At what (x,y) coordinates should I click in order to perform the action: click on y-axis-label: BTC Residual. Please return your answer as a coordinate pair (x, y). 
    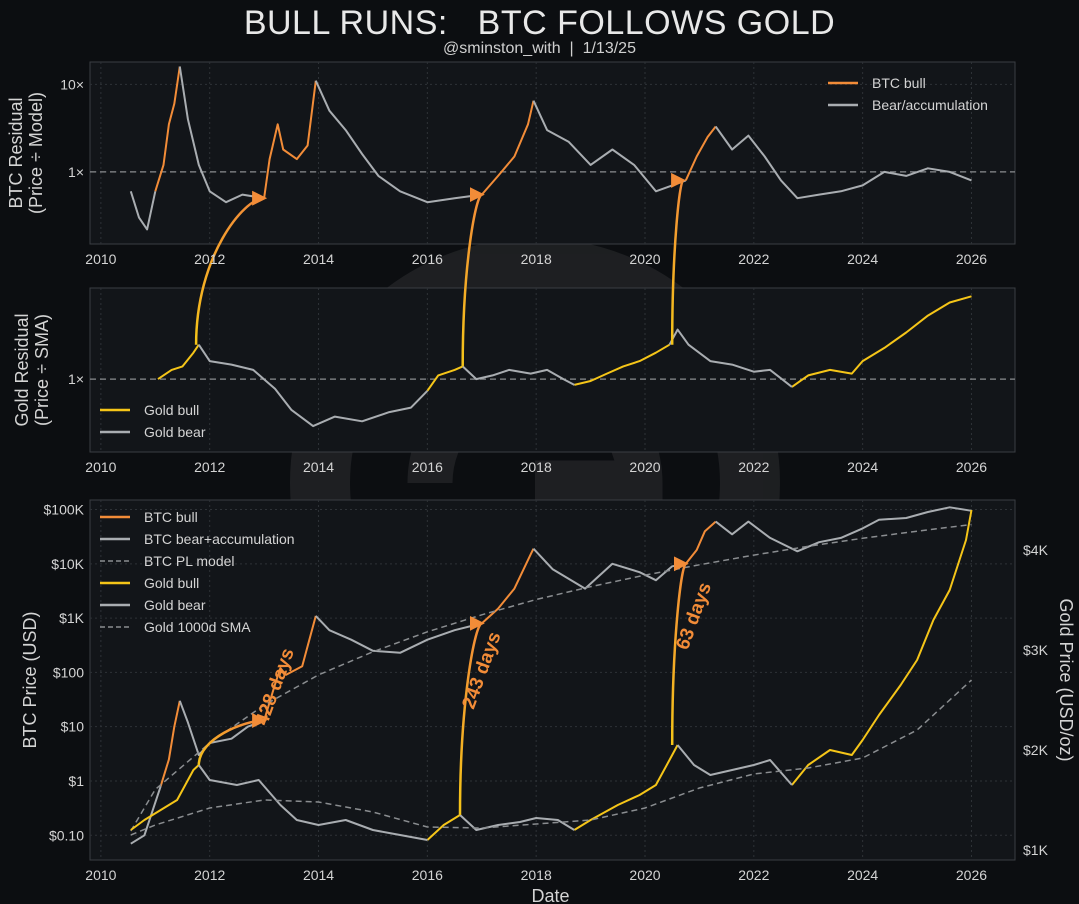
    Looking at the image, I should click on (16, 152).